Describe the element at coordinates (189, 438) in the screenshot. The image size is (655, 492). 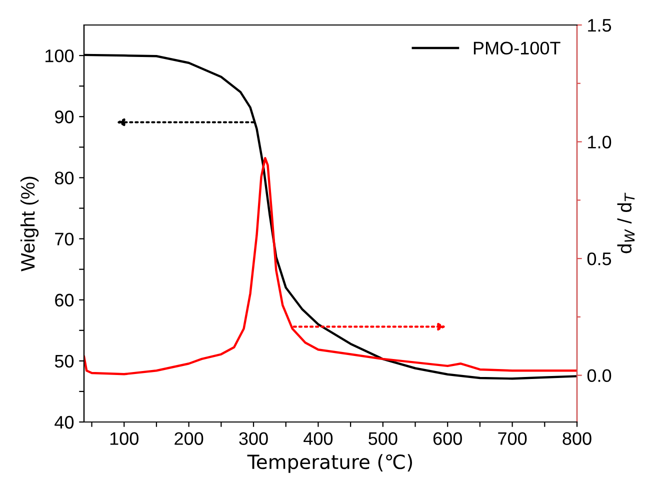
I see `x-tick-label: 200` at that location.